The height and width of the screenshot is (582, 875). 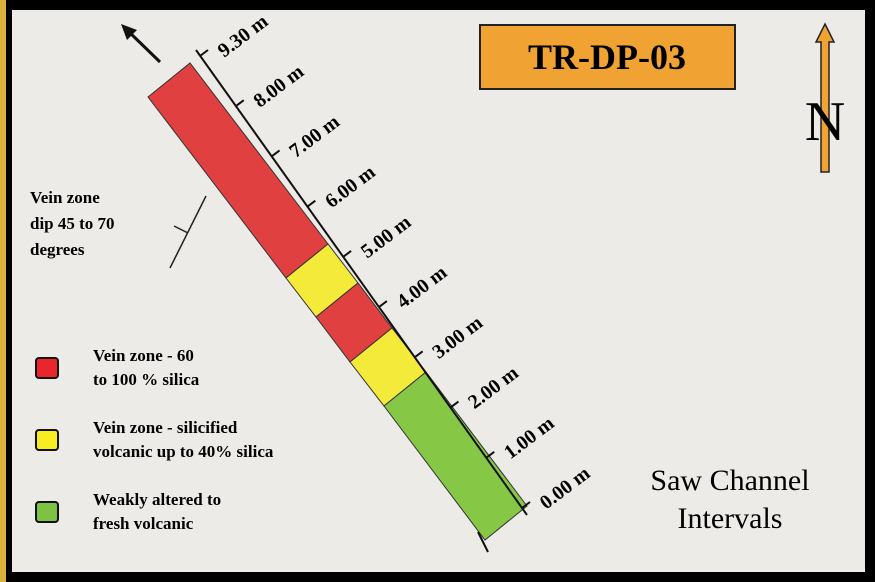 I want to click on legend-text: Vein zone - silicified, so click(x=165, y=427).